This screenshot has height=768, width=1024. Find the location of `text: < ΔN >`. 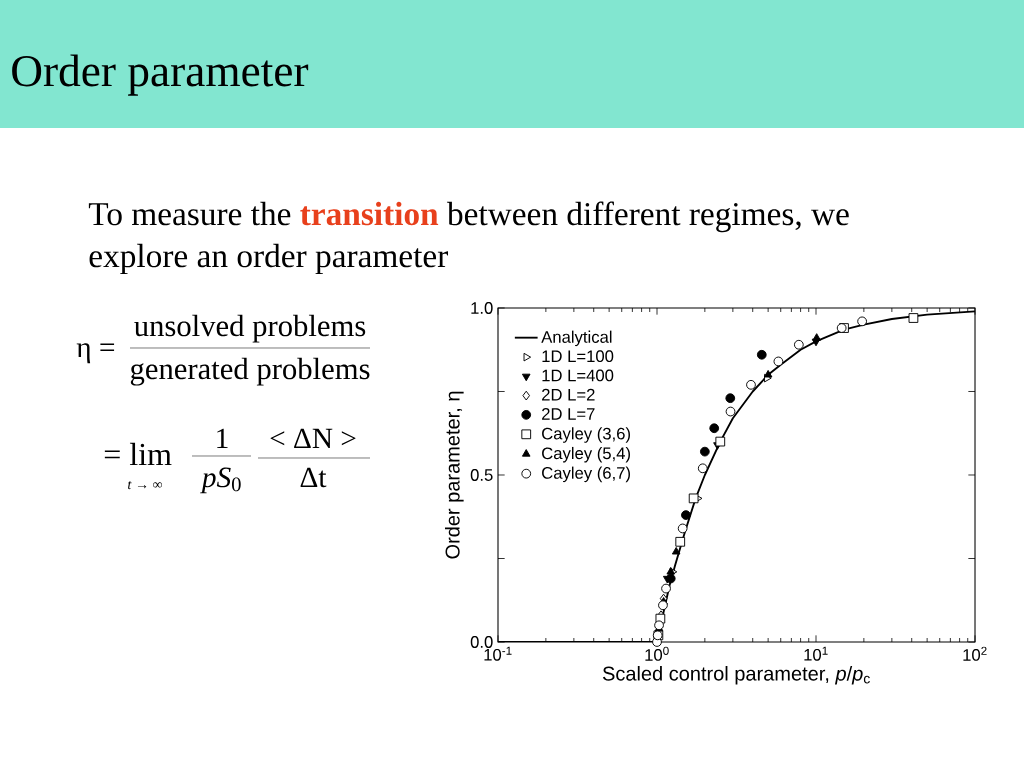

text: < ΔN > is located at coordinates (313, 438).